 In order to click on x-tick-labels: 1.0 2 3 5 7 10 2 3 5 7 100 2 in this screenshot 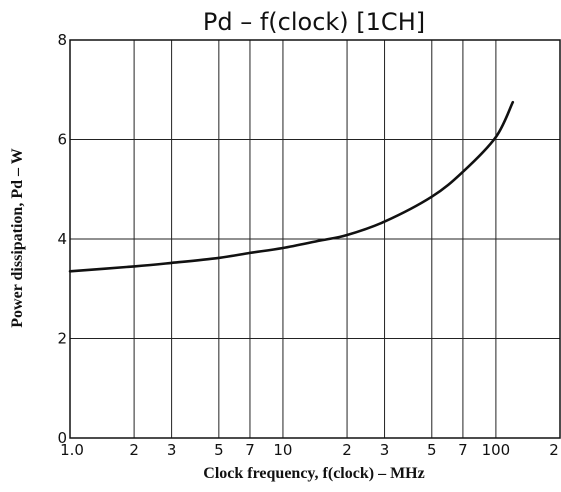, I will do `click(309, 450)`.